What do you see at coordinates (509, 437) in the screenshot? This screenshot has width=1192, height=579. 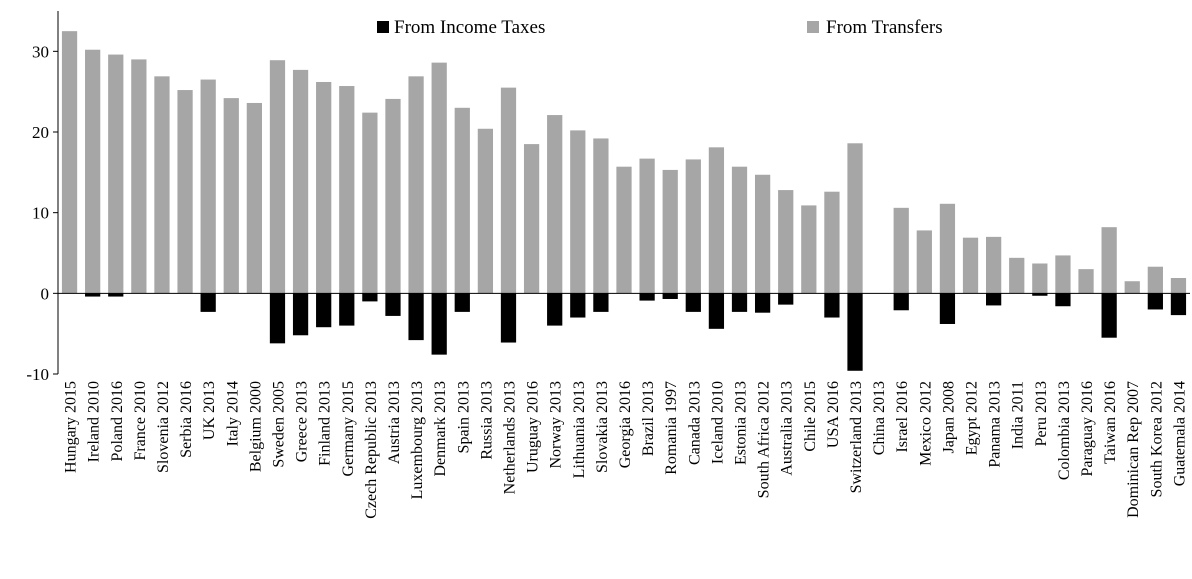 I see `category-label: Netherlands 2013` at bounding box center [509, 437].